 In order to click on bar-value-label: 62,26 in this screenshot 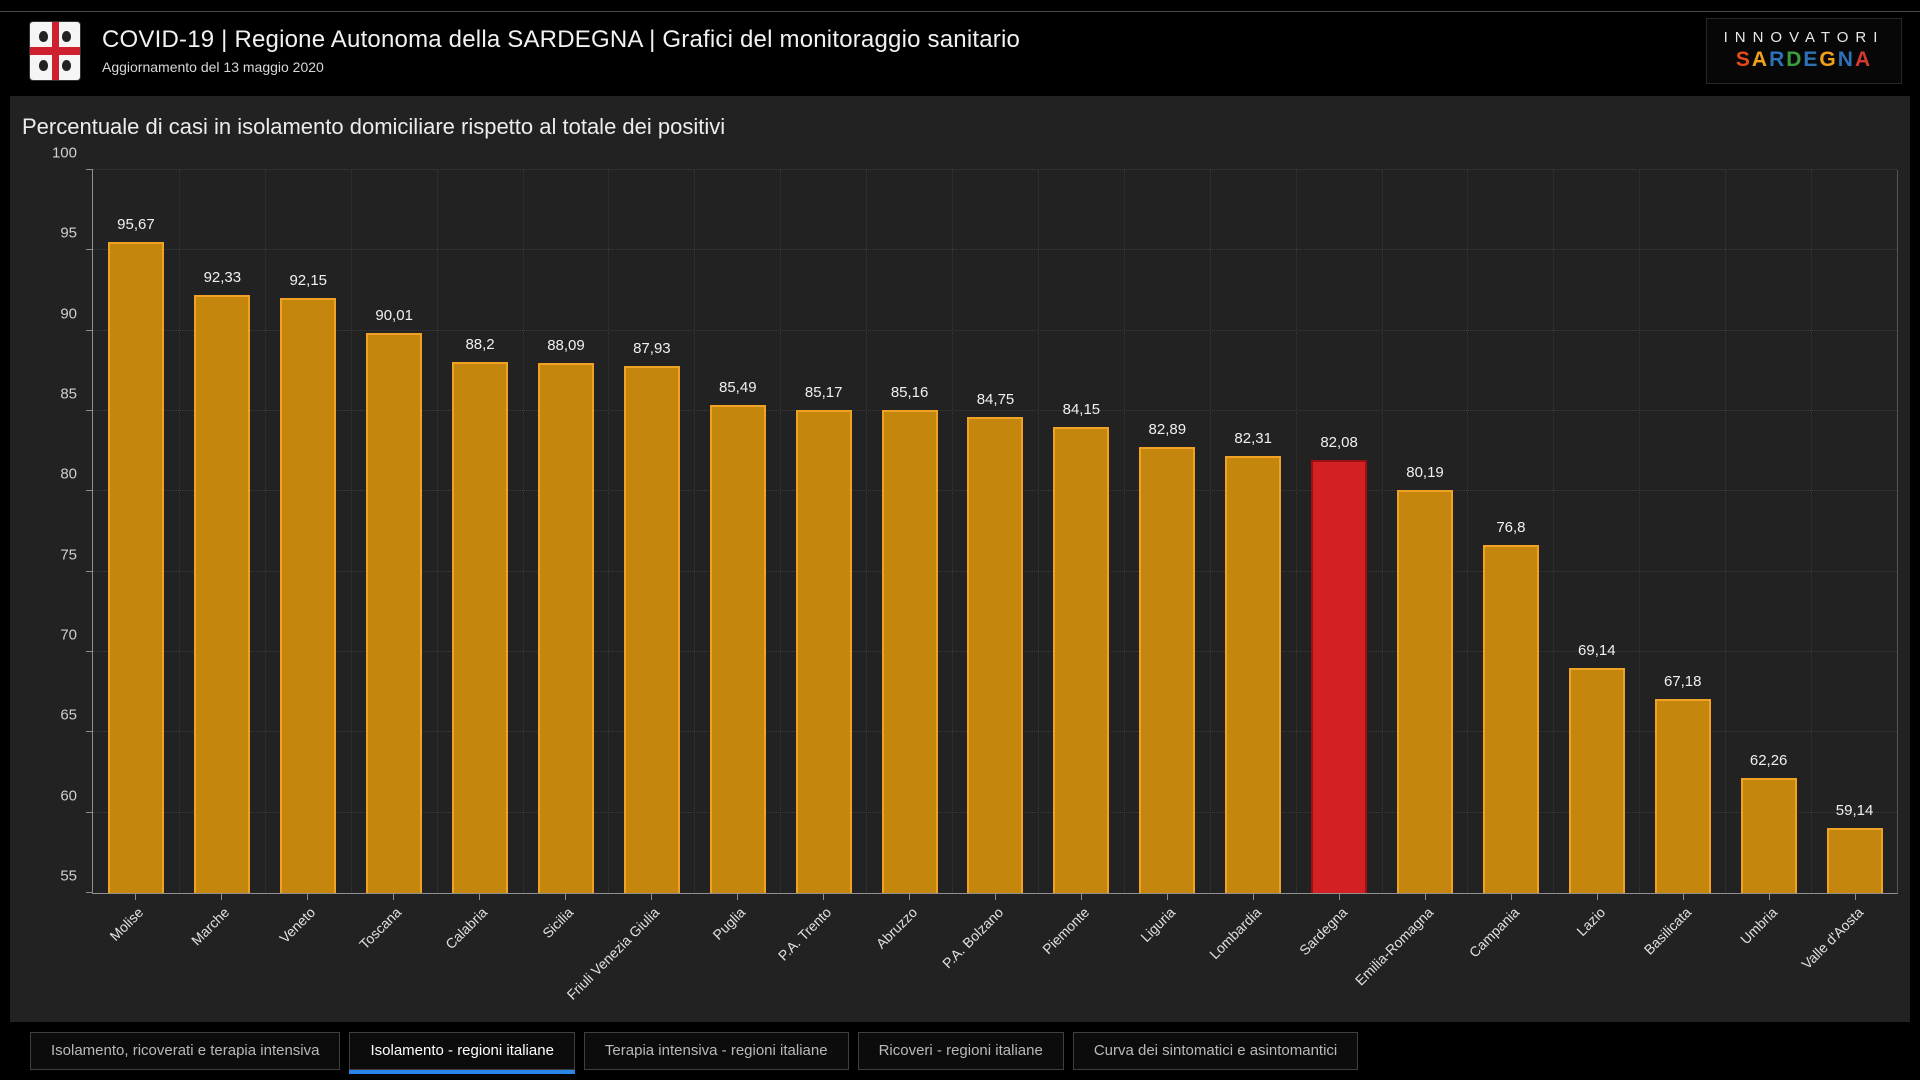, I will do `click(1768, 761)`.